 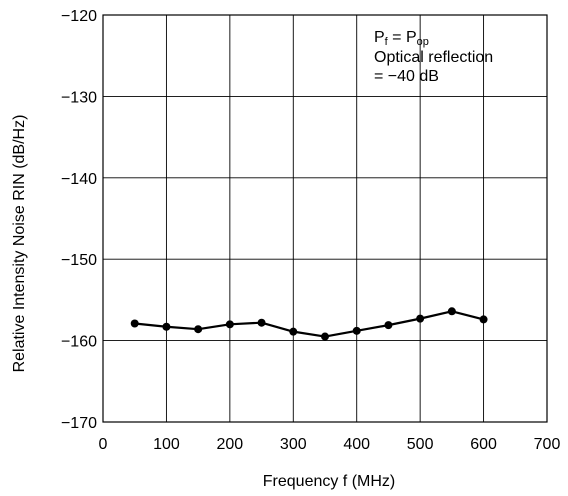 I want to click on y-tick-labels: −120 −130 −140 −150 −160 −170, so click(x=79, y=220).